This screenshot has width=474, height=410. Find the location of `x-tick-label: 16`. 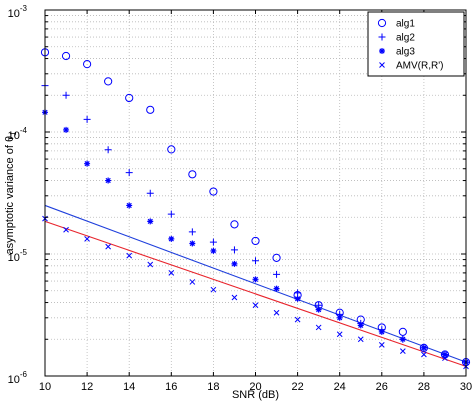

x-tick-label: 16 is located at coordinates (171, 387).